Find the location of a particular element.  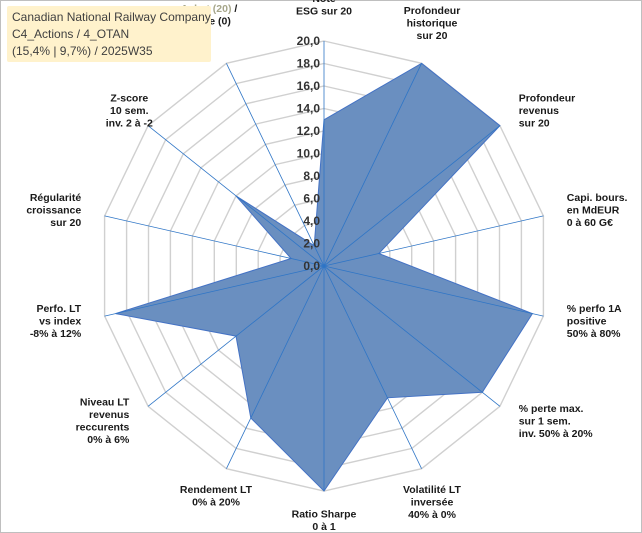

portfolio-name: C4_Actions / 4_OTAN is located at coordinates (71, 34).